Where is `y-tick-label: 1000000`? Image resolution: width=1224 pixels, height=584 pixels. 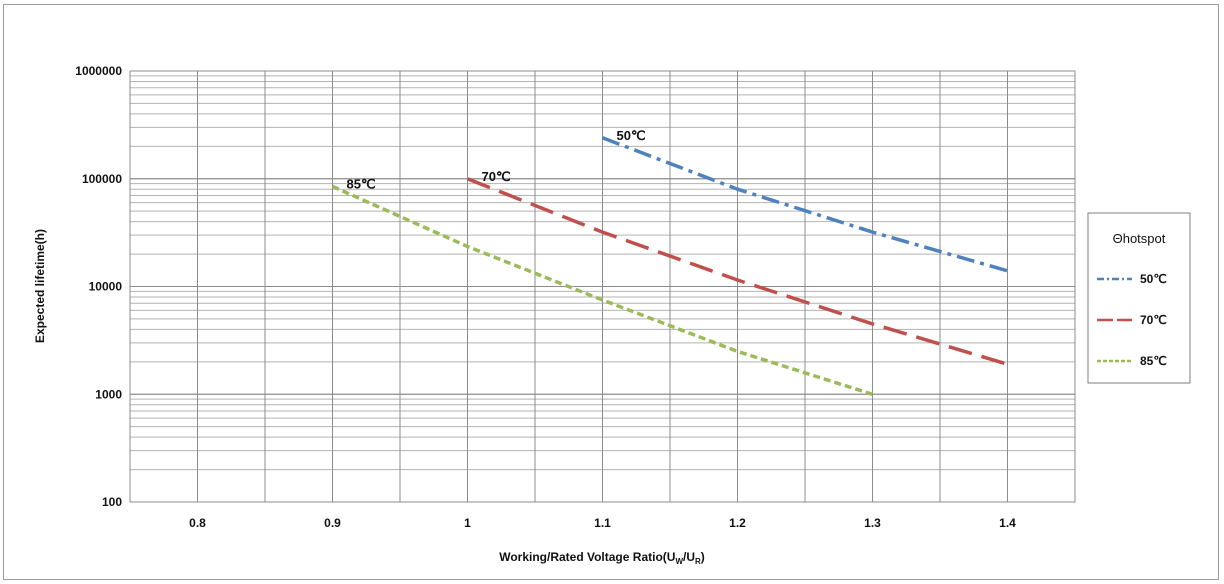
y-tick-label: 1000000 is located at coordinates (98, 71).